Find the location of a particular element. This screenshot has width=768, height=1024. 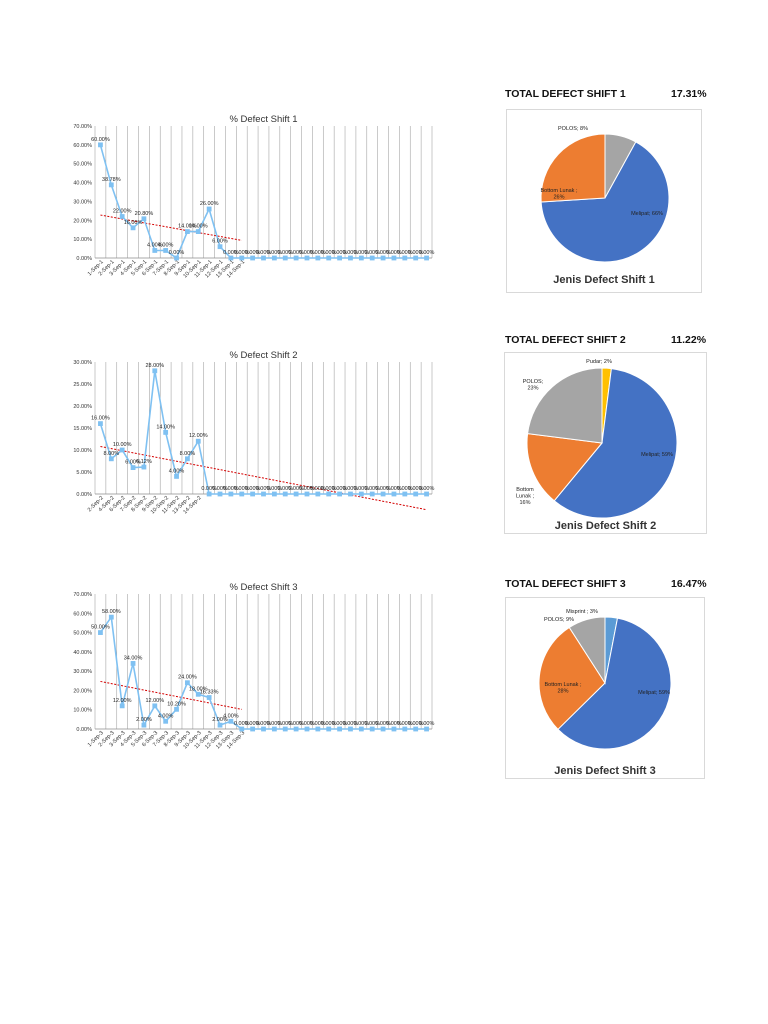

pie-label: POLOS; 23% is located at coordinates (533, 385).